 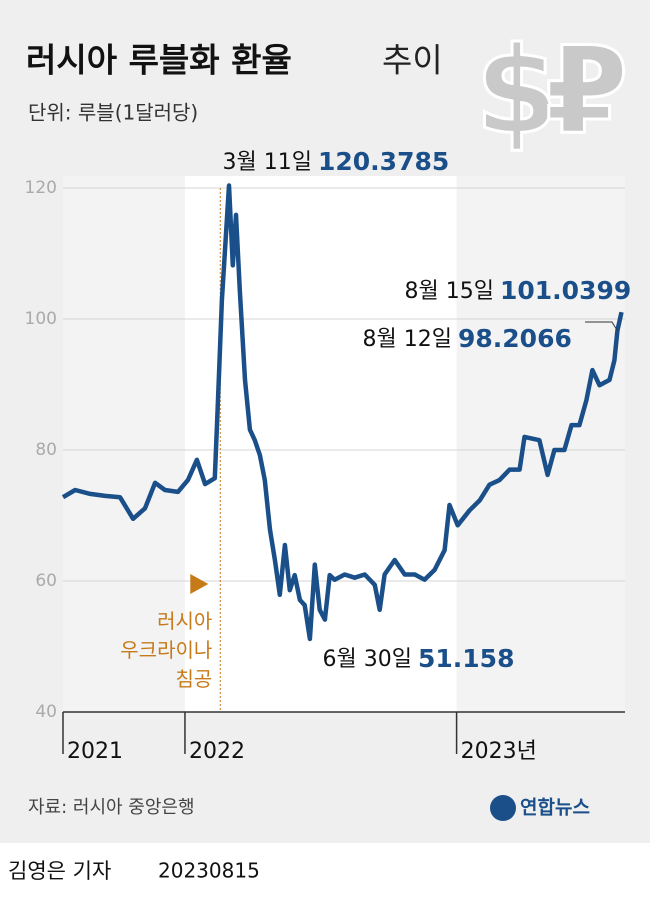 I want to click on subtitle: 단위: 루블(1달러당), so click(x=113, y=113).